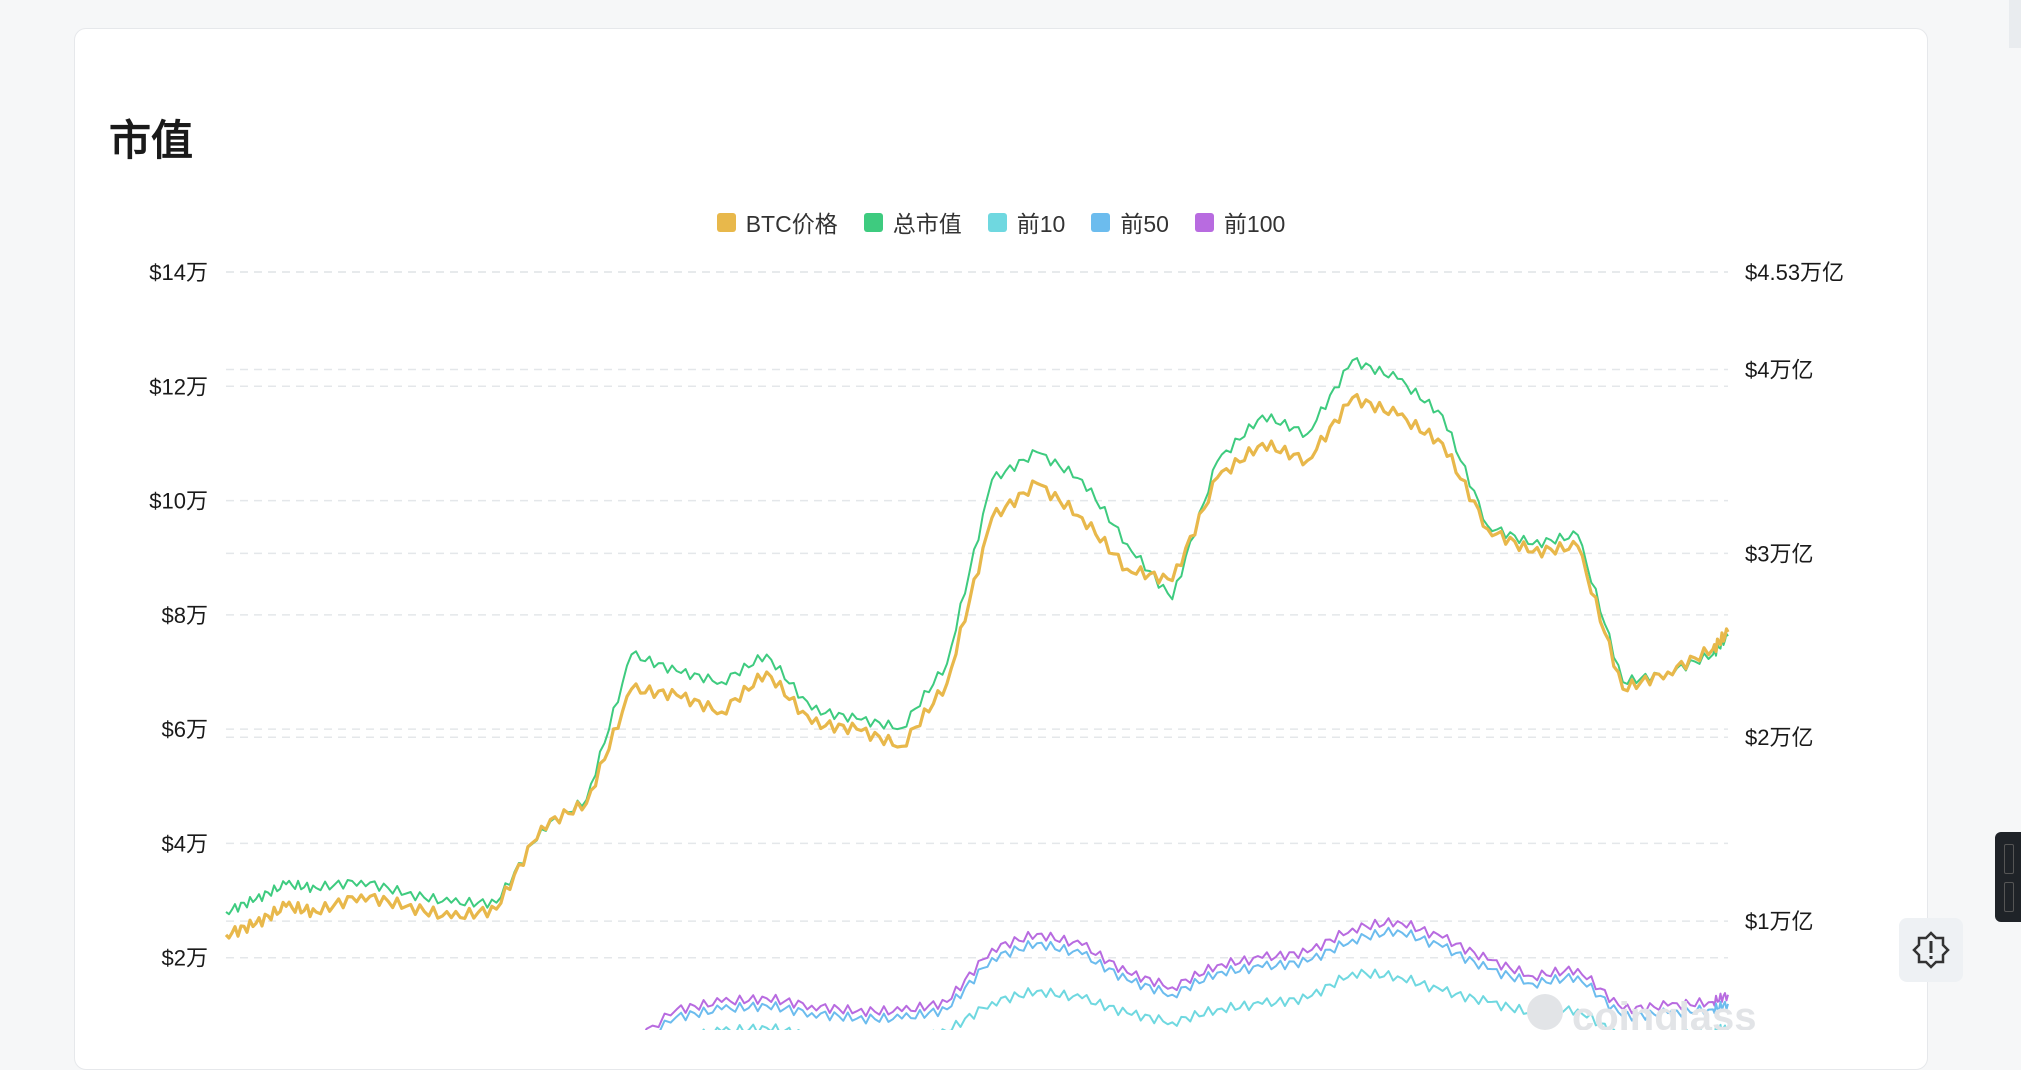 Image resolution: width=2021 pixels, height=1070 pixels. Describe the element at coordinates (1144, 224) in the screenshot. I see `legend-label: 前50` at that location.